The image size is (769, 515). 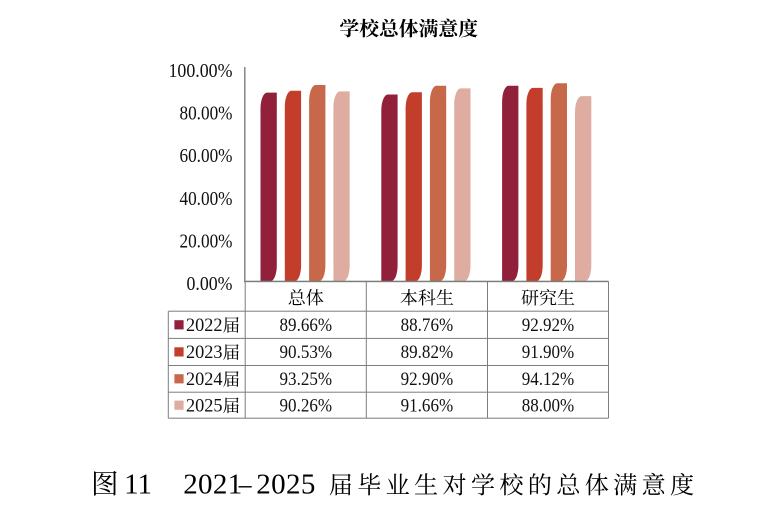 What do you see at coordinates (306, 325) in the screenshot?
I see `svg-text: 89.66%` at bounding box center [306, 325].